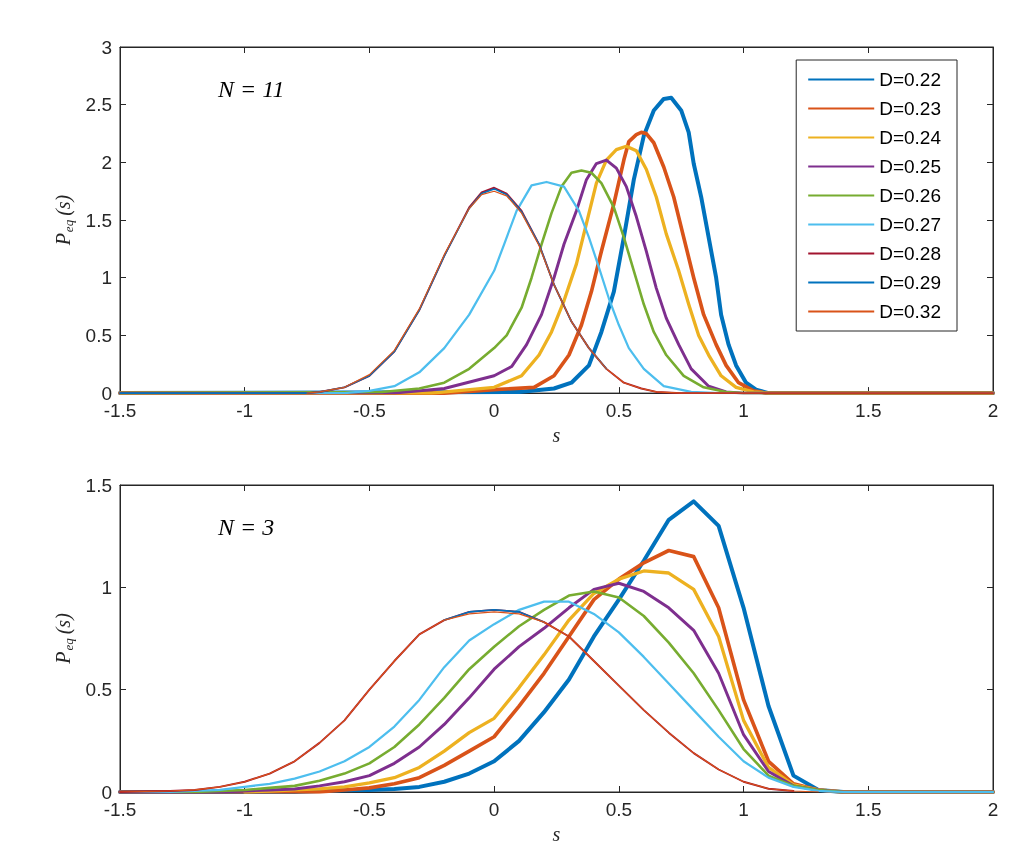 The width and height of the screenshot is (1032, 865). I want to click on legend-label: D=0.29, so click(910, 282).